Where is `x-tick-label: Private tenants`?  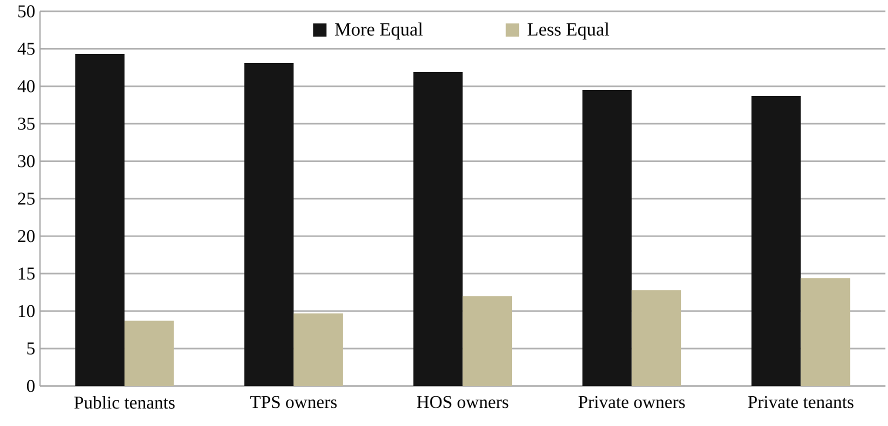 x-tick-label: Private tenants is located at coordinates (801, 402).